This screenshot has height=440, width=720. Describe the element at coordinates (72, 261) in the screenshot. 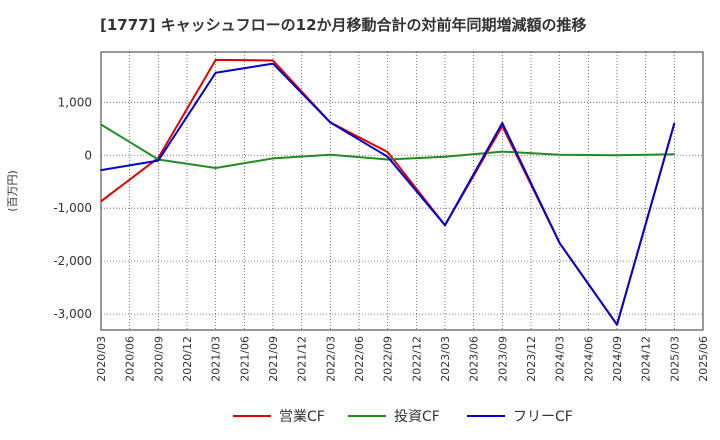

I see `y-tick-label: -2,000` at that location.